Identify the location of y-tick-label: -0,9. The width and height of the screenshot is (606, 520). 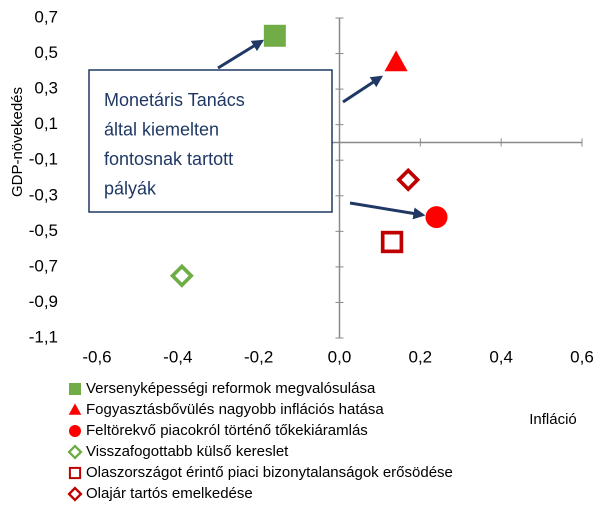
(43, 301).